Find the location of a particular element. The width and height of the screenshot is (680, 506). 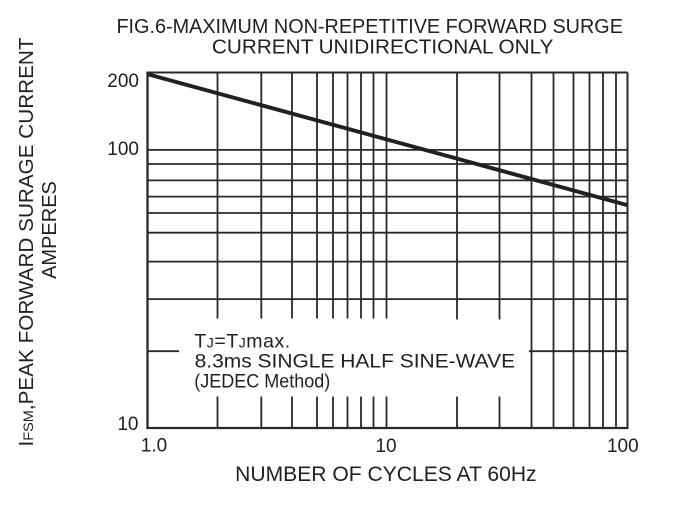

svg-text:IFSM,PEAK FORWARD SURAGE CURRE: IFSM,PEAK FORWARD SURAGE CURRENT is located at coordinates (27, 242).